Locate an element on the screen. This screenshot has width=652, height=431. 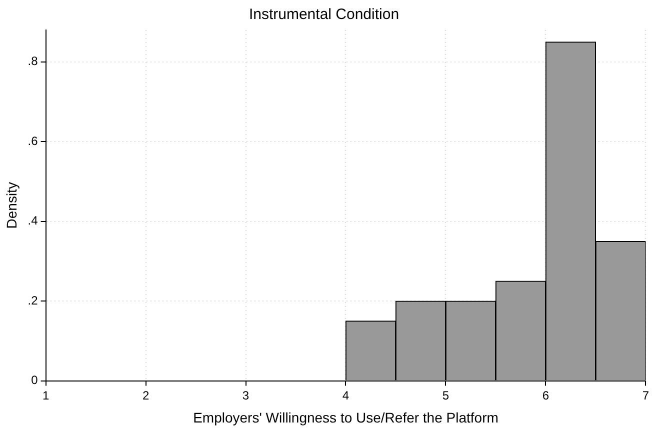
y-tick-label: 0 is located at coordinates (34, 380).